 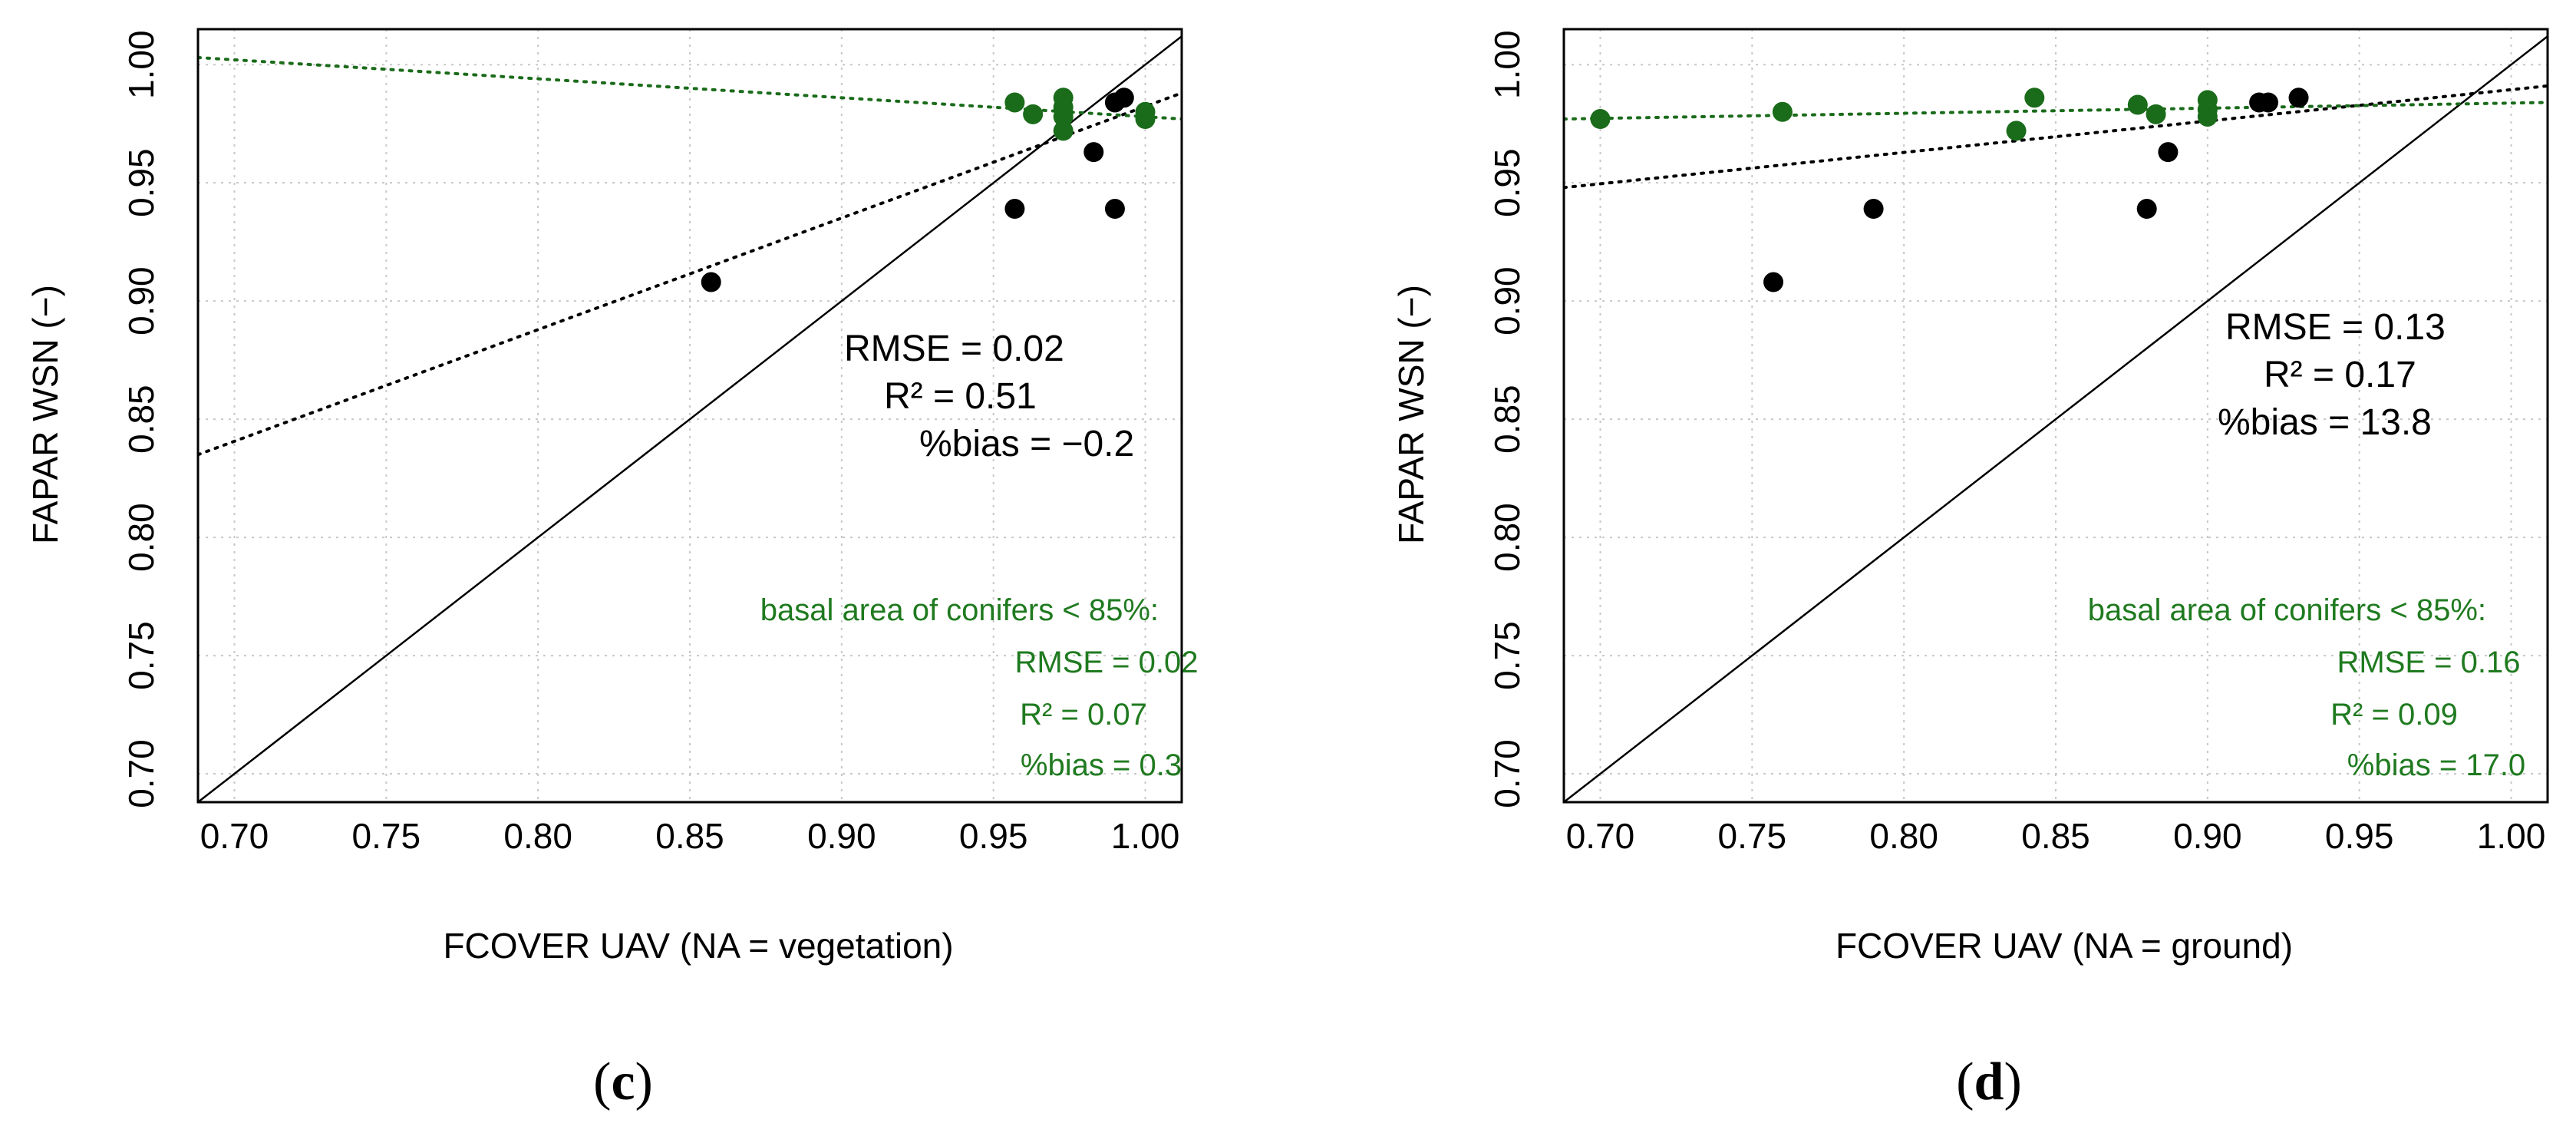 I want to click on panel-d-label: (d), so click(x=1989, y=1082).